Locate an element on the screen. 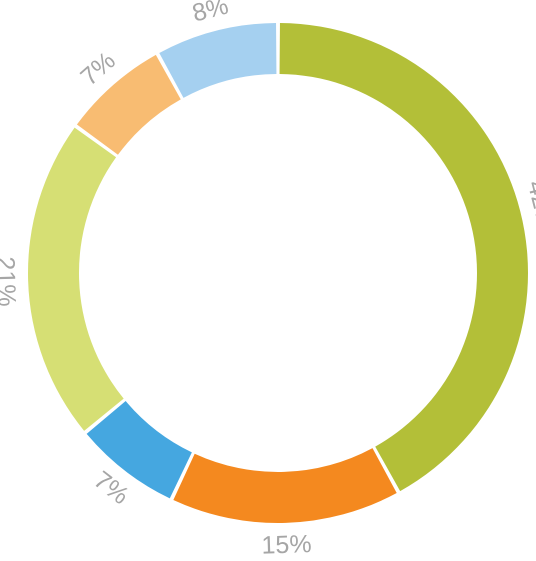 The image size is (536, 561). slice-label-6: 8% is located at coordinates (210, 14).